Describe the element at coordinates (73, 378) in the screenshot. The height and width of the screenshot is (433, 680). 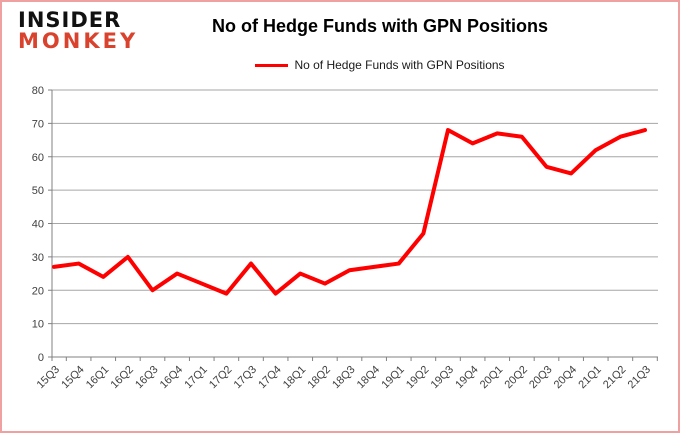
I see `x-tick-label: 15Q4` at that location.